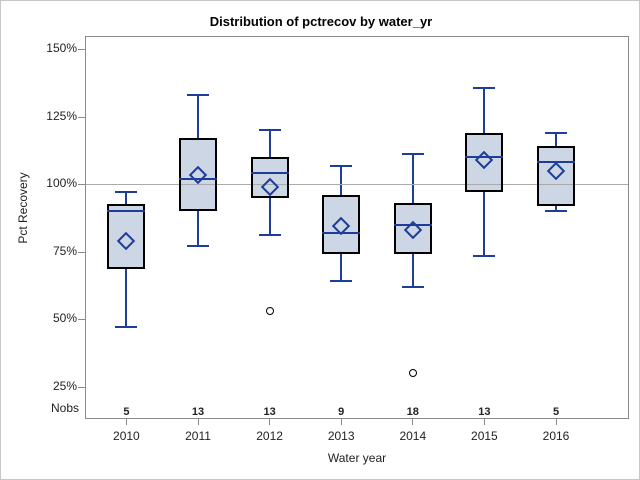 The width and height of the screenshot is (640, 480). Describe the element at coordinates (484, 436) in the screenshot. I see `x-tick-label: 2015` at that location.